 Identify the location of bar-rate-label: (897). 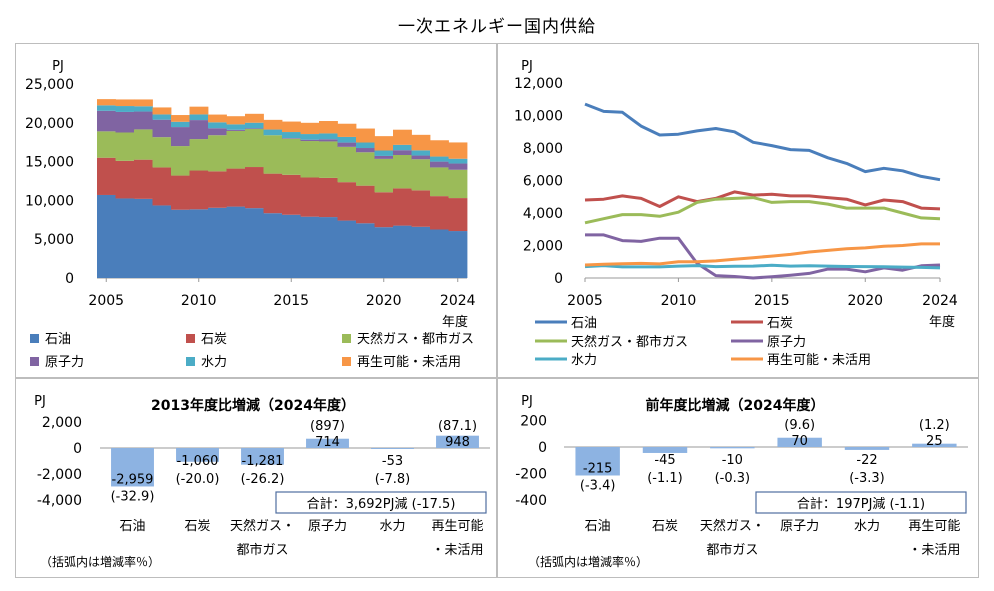
(327, 426).